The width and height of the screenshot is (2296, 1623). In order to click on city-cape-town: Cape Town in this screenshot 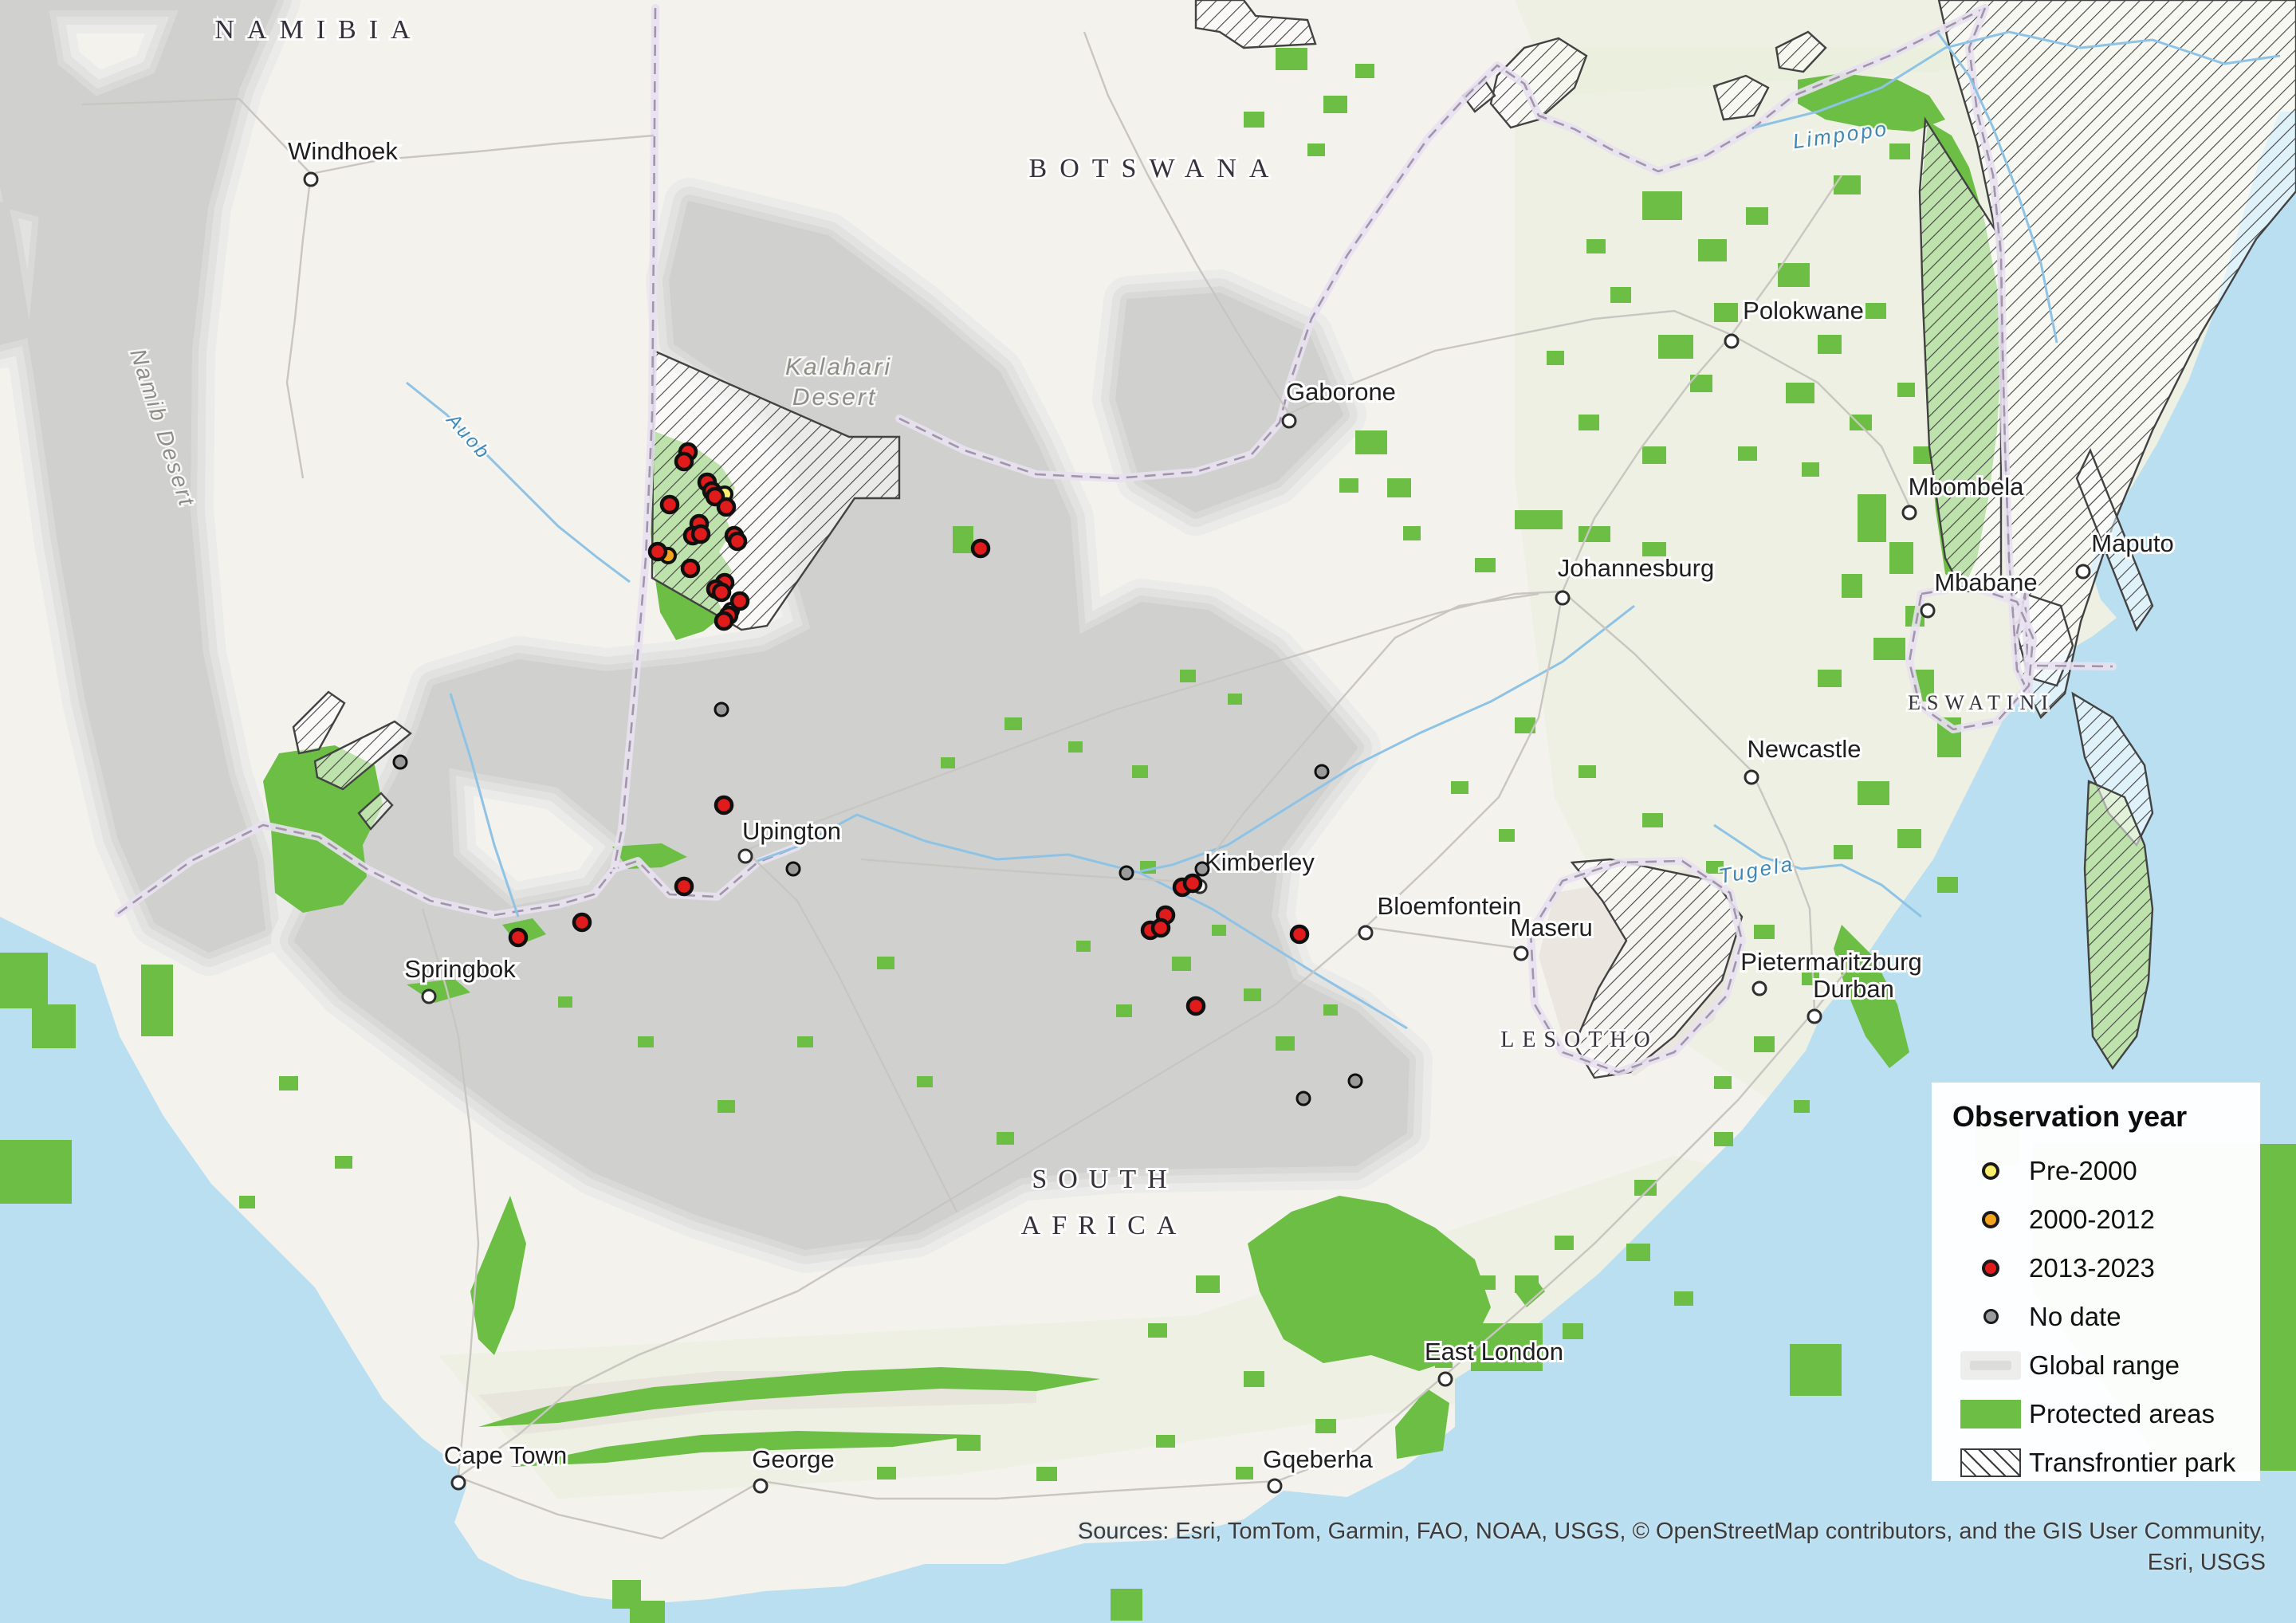, I will do `click(505, 1465)`.